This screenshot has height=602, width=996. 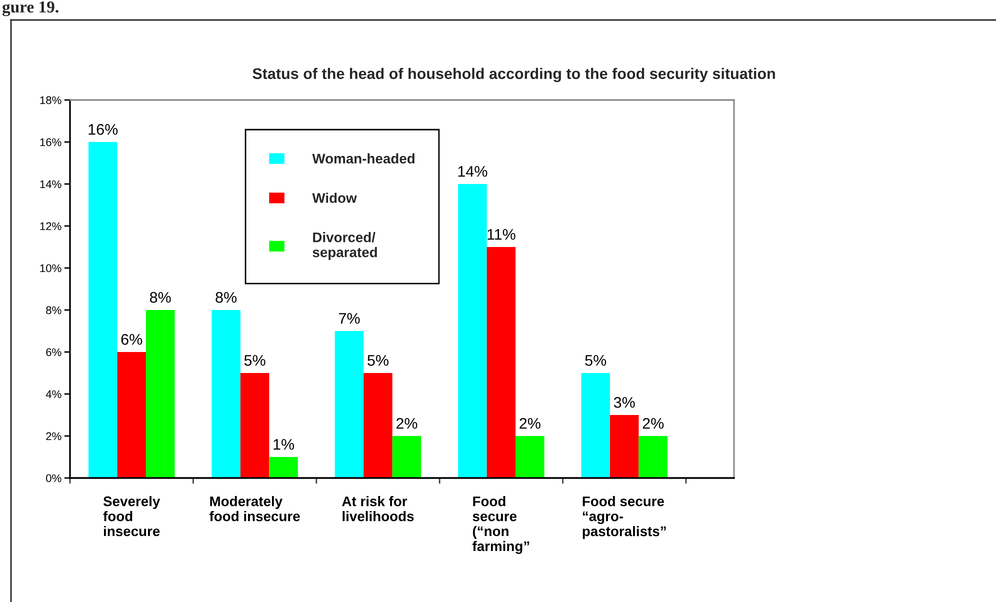 What do you see at coordinates (363, 158) in the screenshot?
I see `legend-label: Woman-headed` at bounding box center [363, 158].